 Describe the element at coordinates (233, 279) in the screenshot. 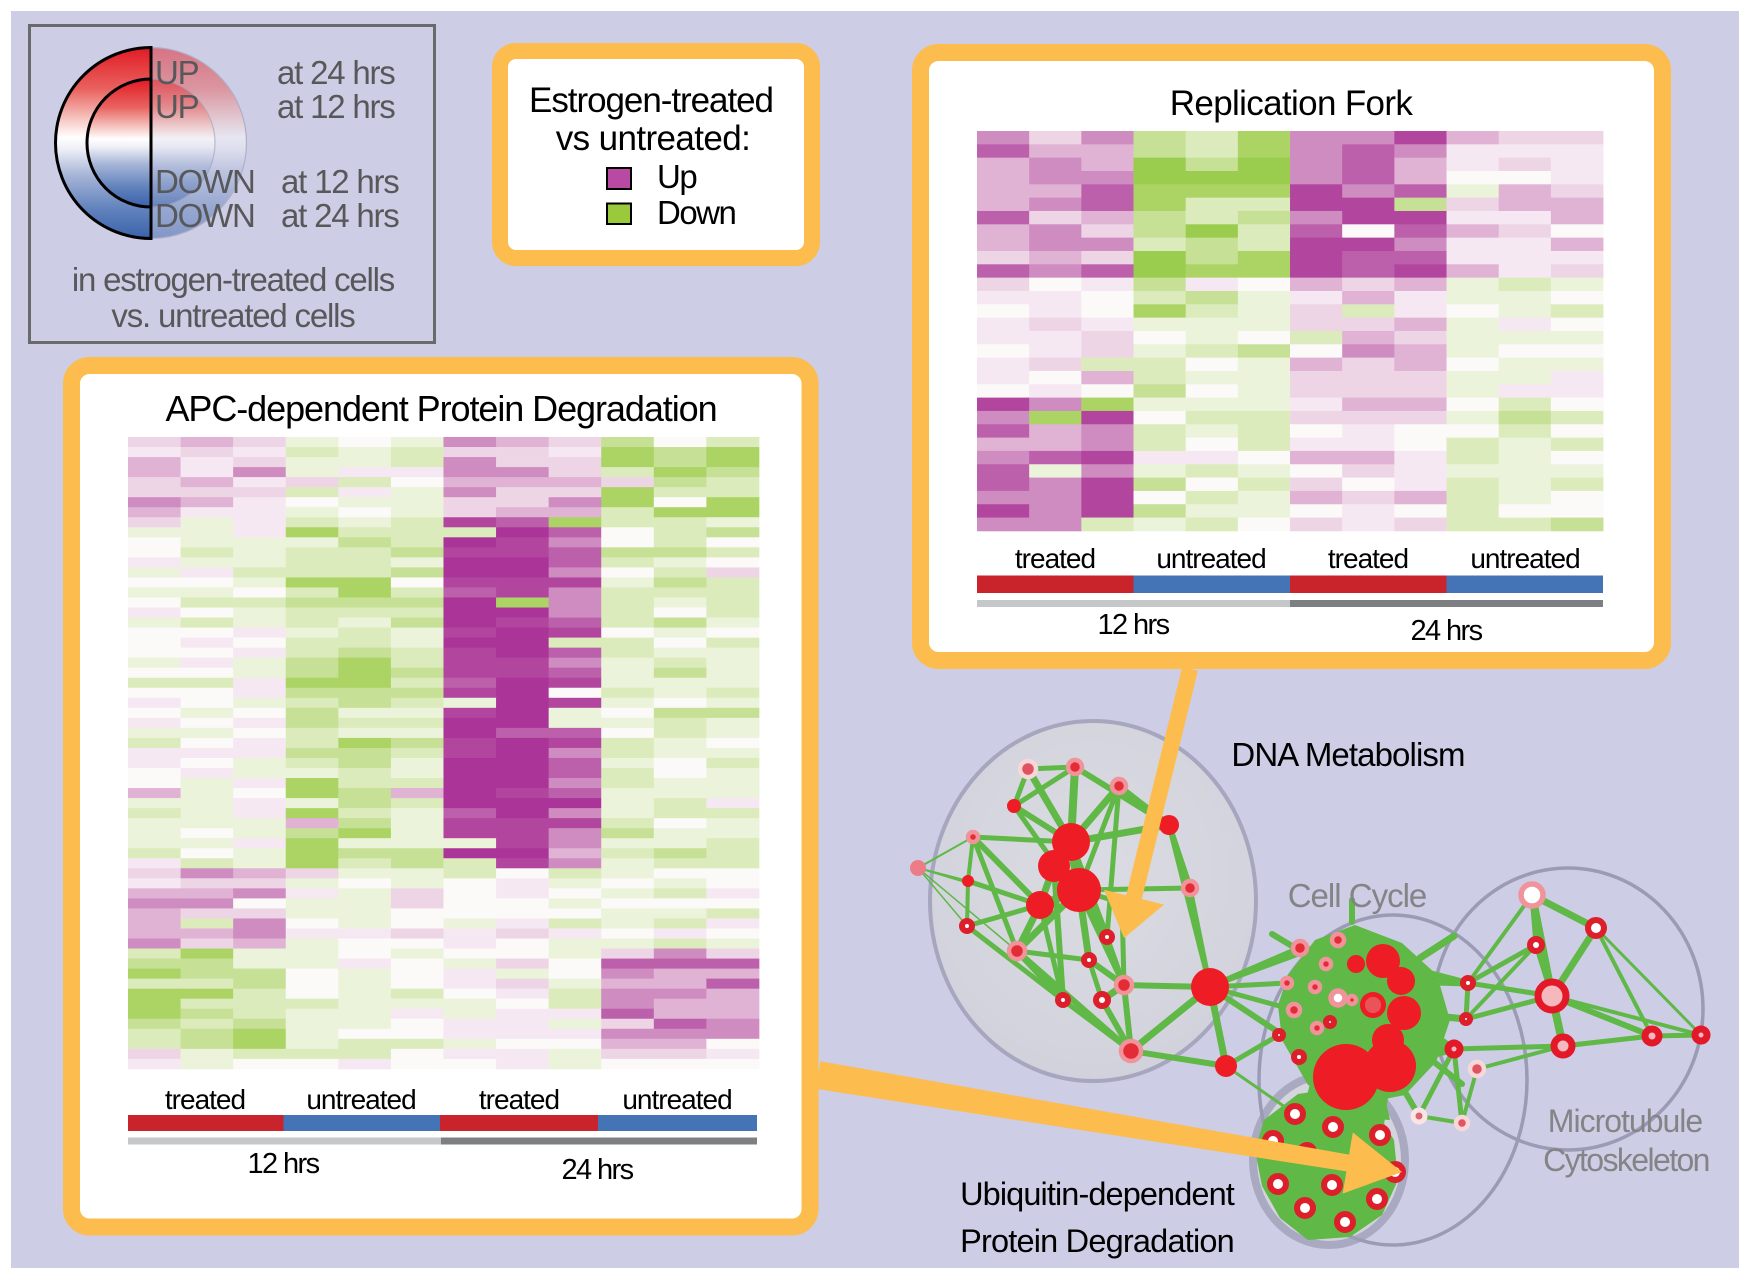

I see `svg-text: in estrogen-treated cells` at that location.